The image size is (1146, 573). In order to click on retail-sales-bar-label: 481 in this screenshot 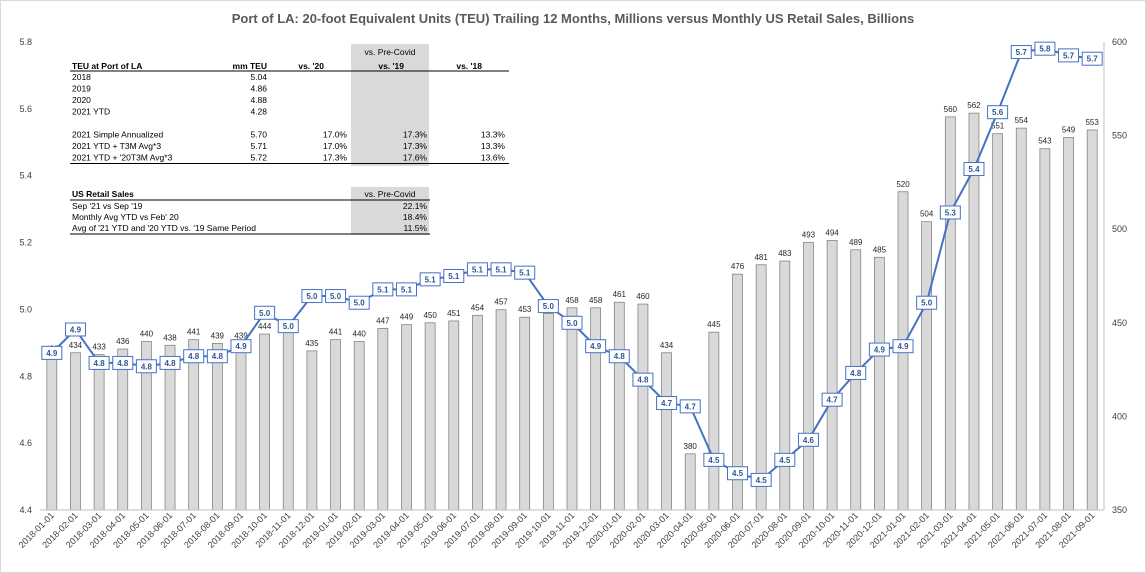, I will do `click(761, 257)`.